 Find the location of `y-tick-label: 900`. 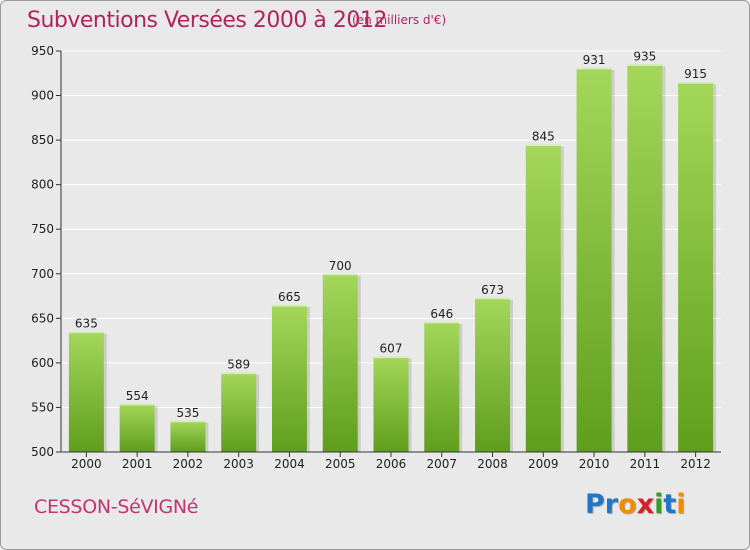

y-tick-label: 900 is located at coordinates (42, 96).